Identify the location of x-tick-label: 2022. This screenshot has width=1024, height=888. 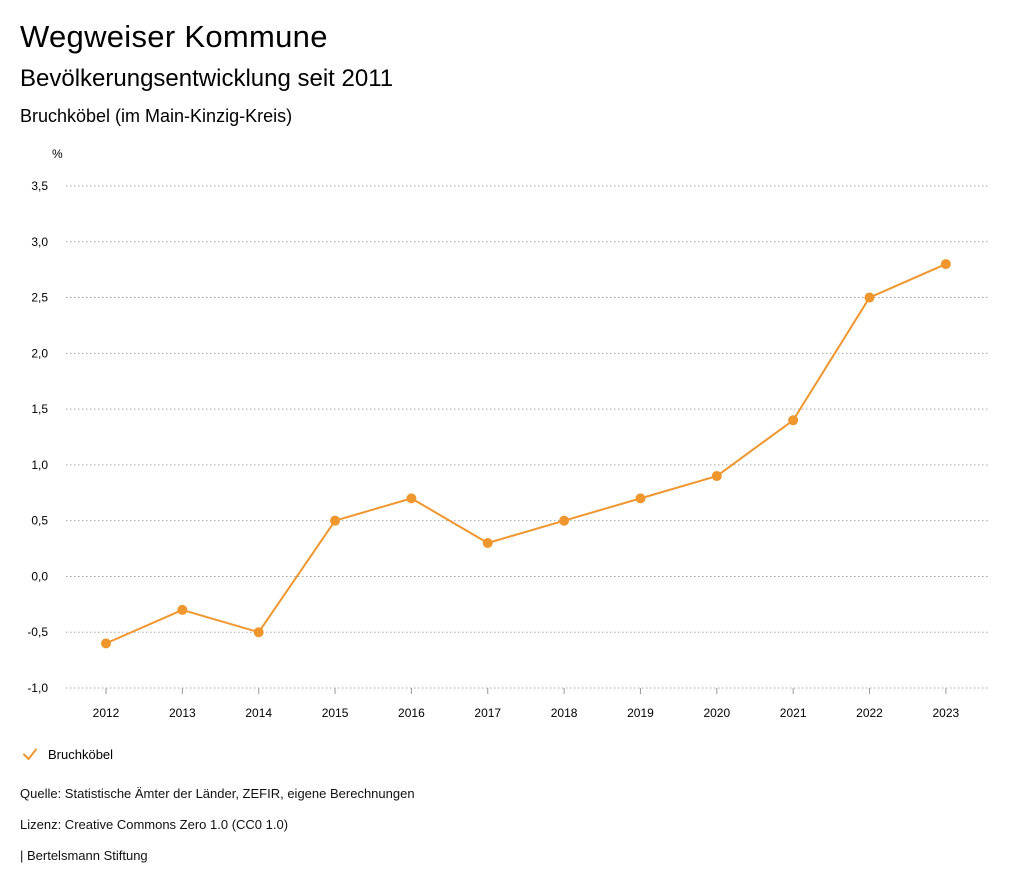
(869, 713).